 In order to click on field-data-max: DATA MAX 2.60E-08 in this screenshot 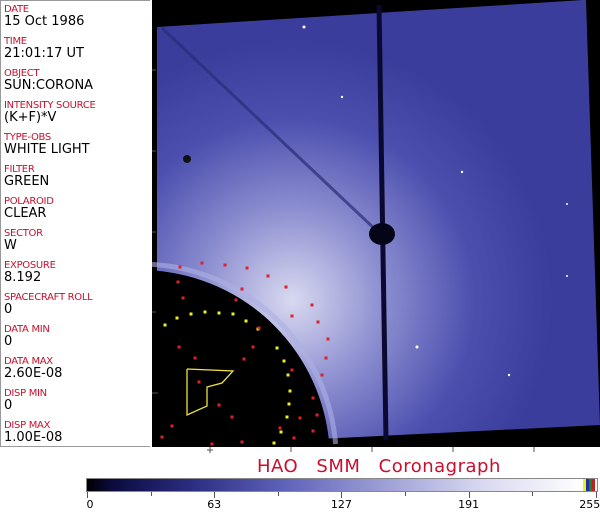, I will do `click(33, 368)`.